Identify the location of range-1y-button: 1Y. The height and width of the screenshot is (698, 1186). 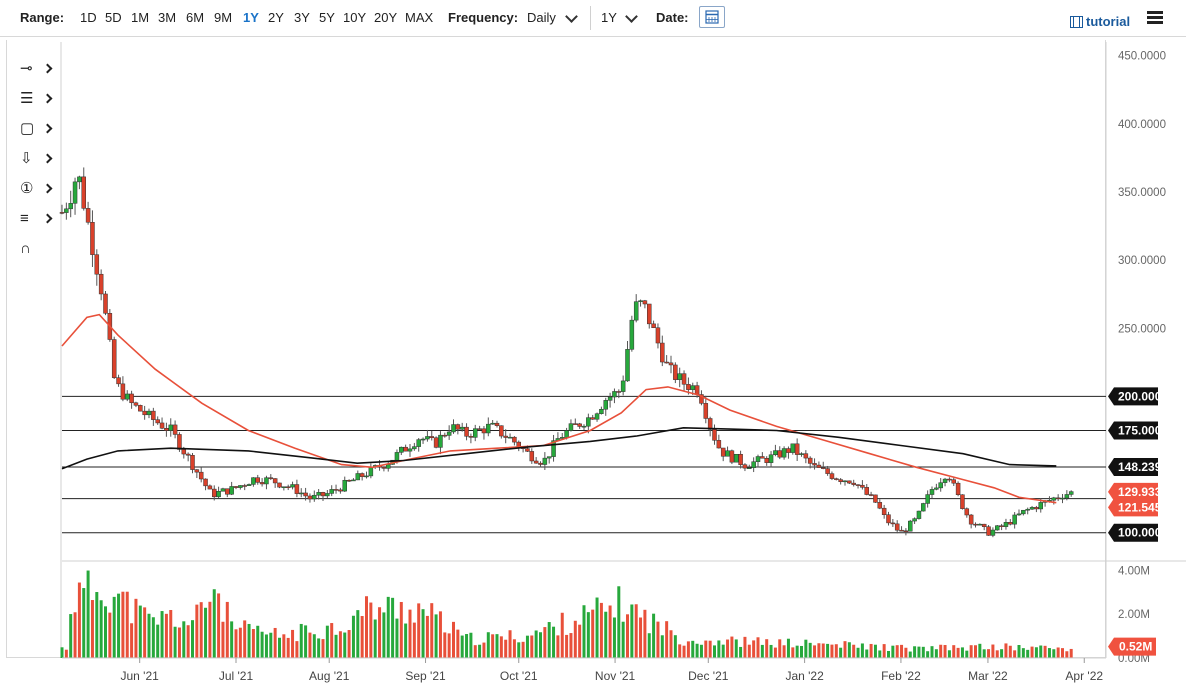
(251, 17).